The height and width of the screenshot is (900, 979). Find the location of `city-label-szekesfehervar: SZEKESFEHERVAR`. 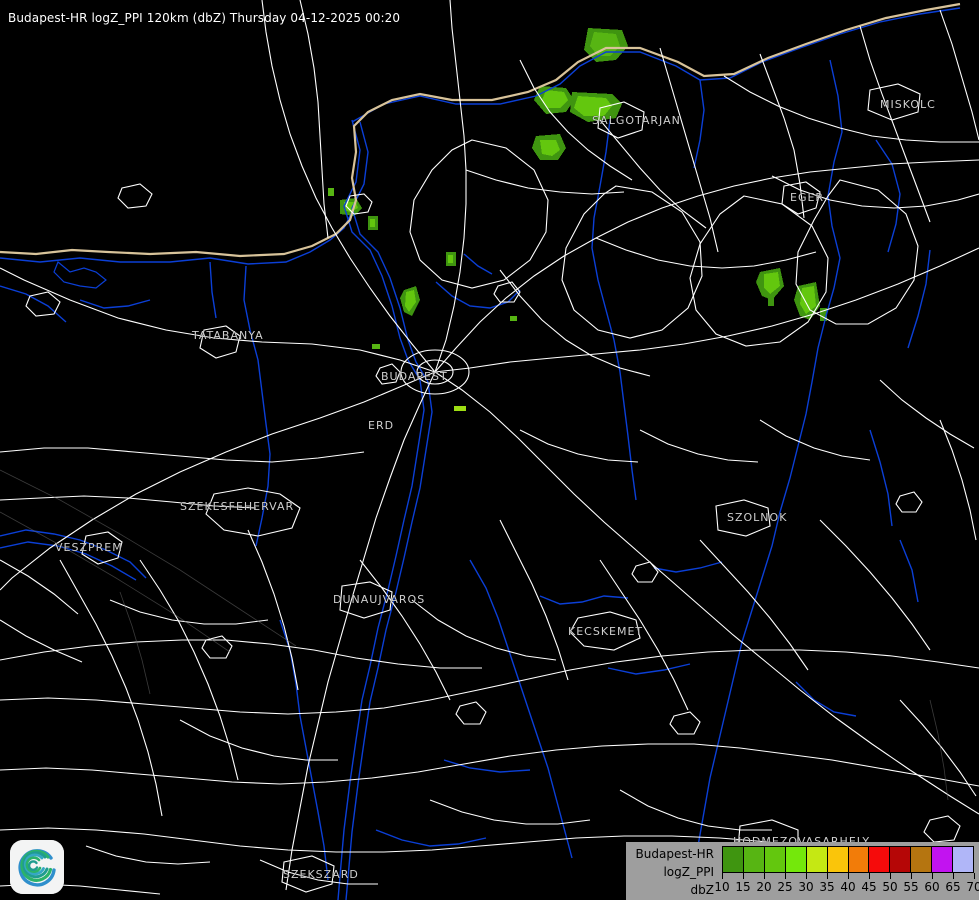

city-label-szekesfehervar: SZEKESFEHERVAR is located at coordinates (237, 506).